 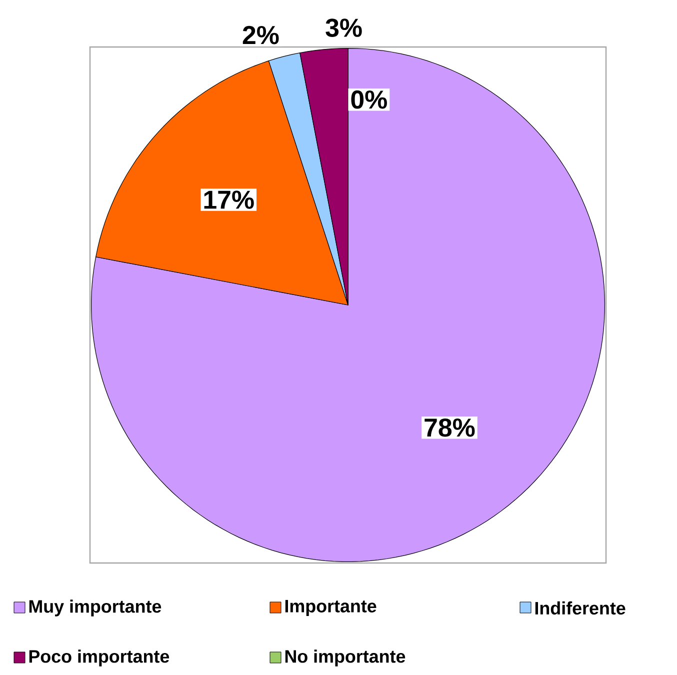 I want to click on legend-label: Indiferente, so click(x=580, y=608).